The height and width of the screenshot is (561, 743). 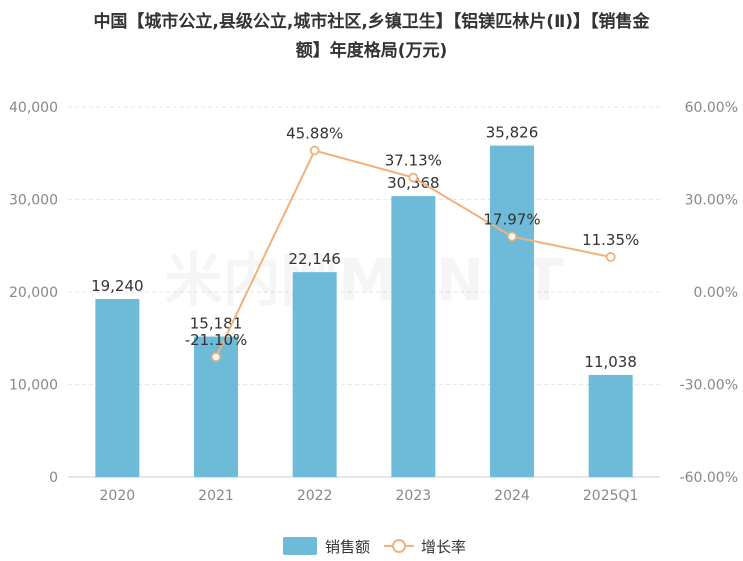 What do you see at coordinates (611, 496) in the screenshot?
I see `x-tick-label: 2025Q1` at bounding box center [611, 496].